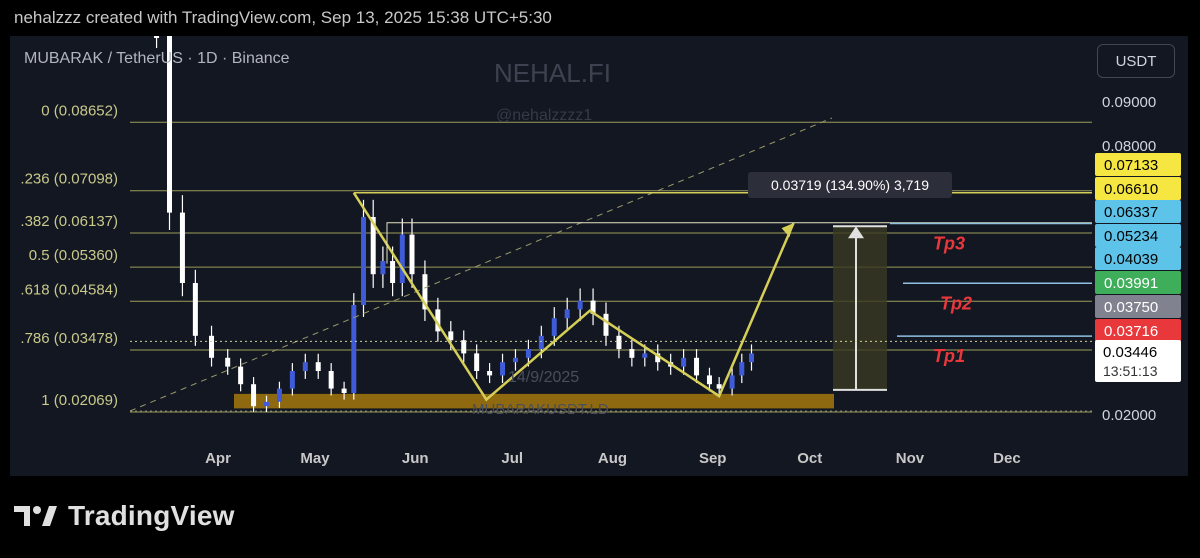 Image resolution: width=1200 pixels, height=558 pixels. I want to click on x-tick-label: Nov, so click(910, 458).